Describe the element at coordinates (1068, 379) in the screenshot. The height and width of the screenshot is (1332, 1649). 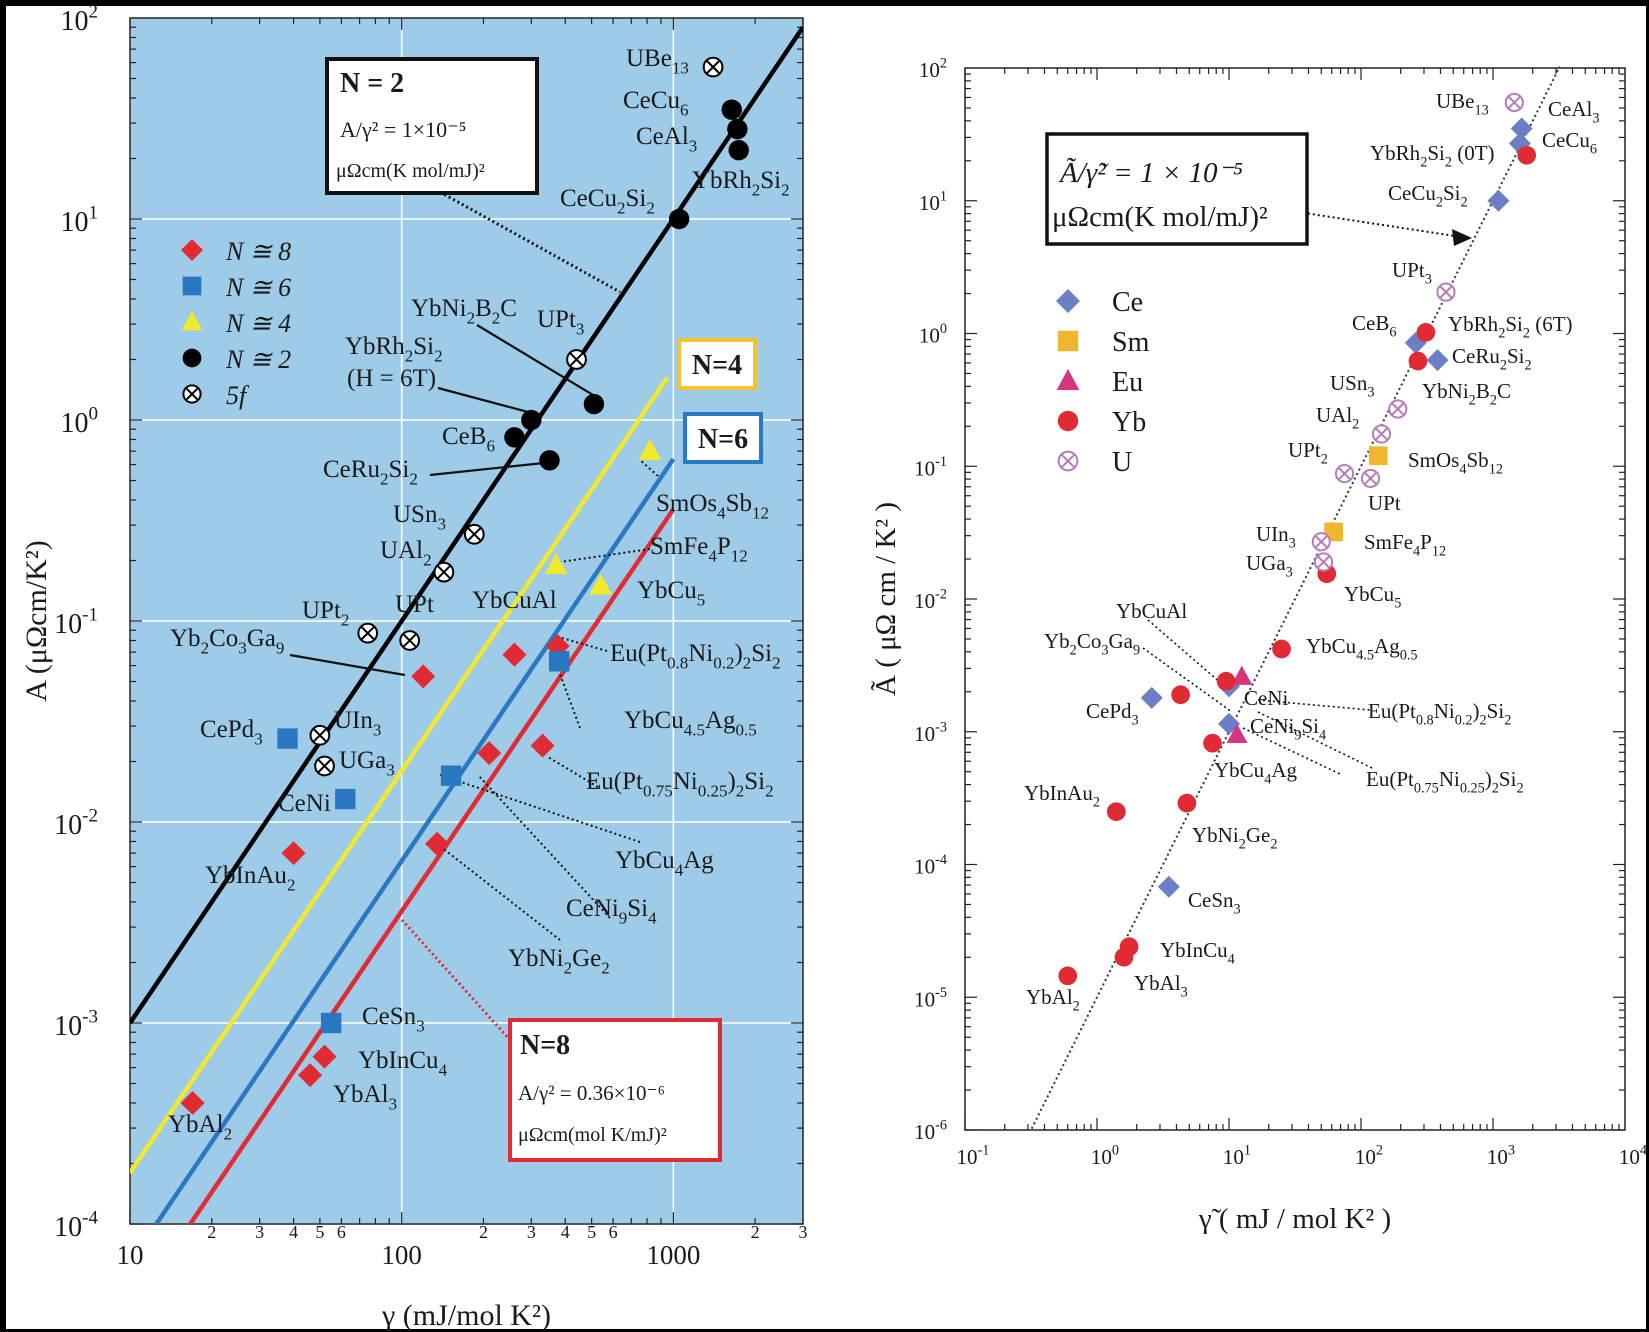
I see `right-legend-marker-eu` at that location.